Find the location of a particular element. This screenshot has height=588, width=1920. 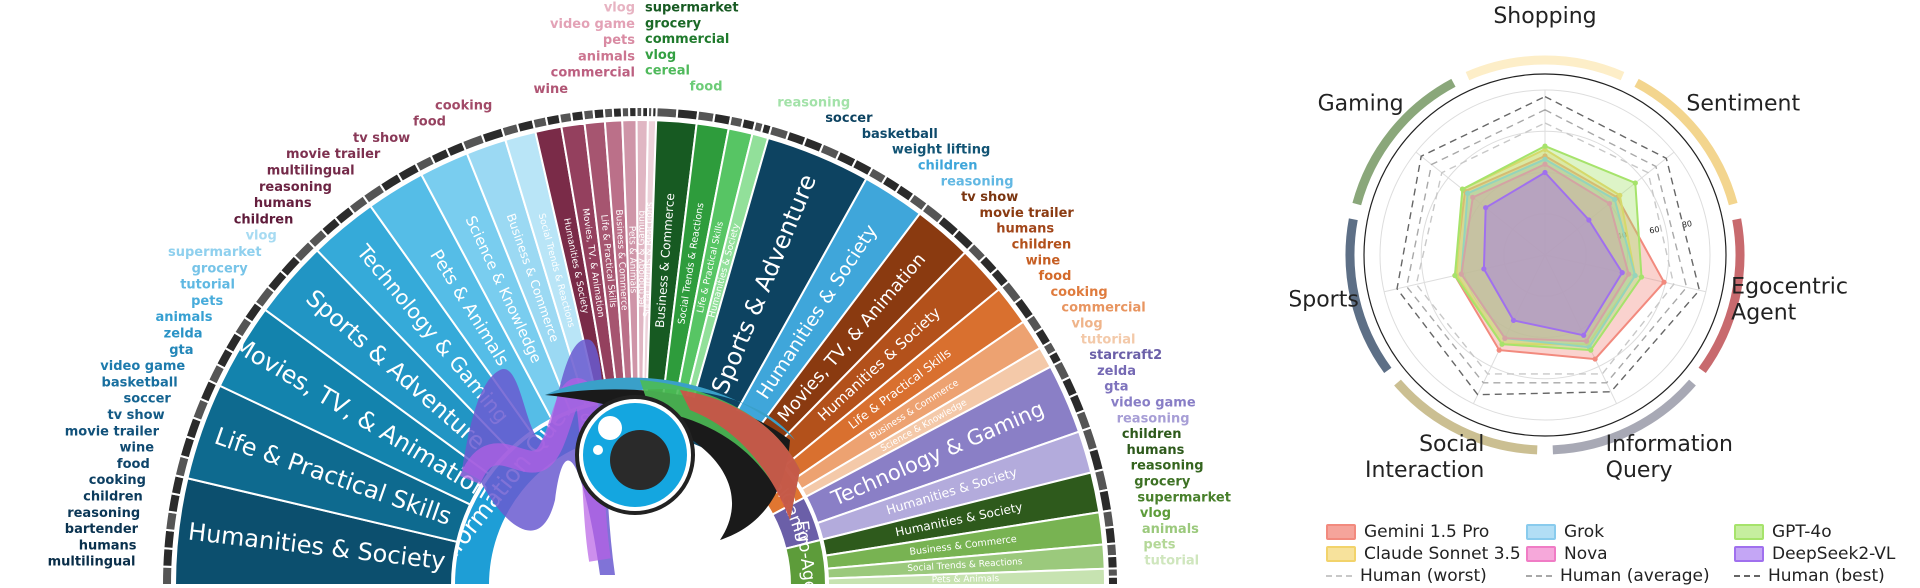

radar-series is located at coordinates (1548, 245).